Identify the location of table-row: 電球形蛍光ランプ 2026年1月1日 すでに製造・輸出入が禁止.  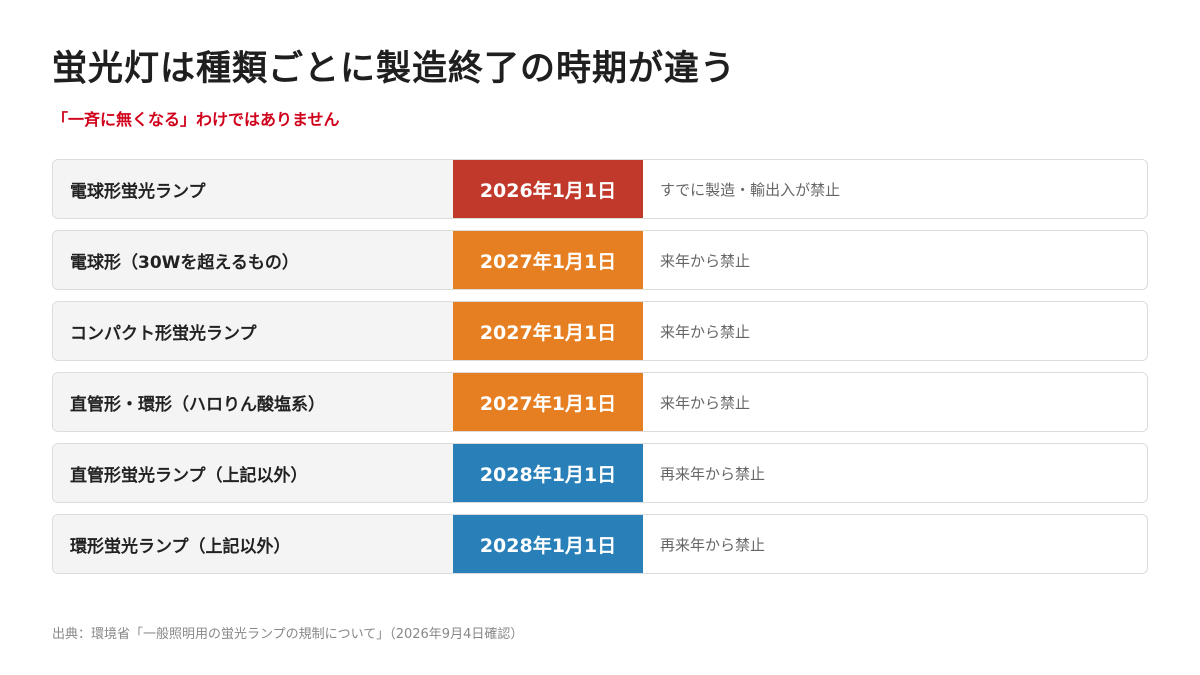
(600, 189).